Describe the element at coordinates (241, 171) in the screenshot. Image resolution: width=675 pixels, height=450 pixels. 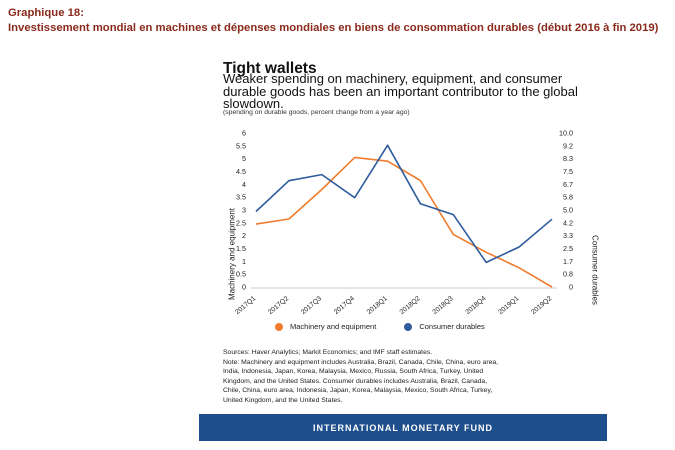
I see `y-left-tick-label: 4.5` at that location.